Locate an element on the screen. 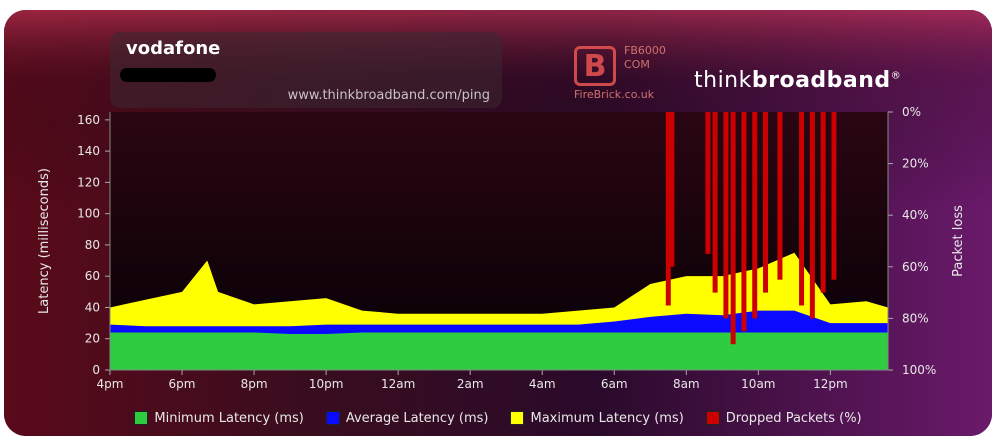 Image resolution: width=998 pixels, height=444 pixels. y-tick-label: 80 is located at coordinates (92, 245).